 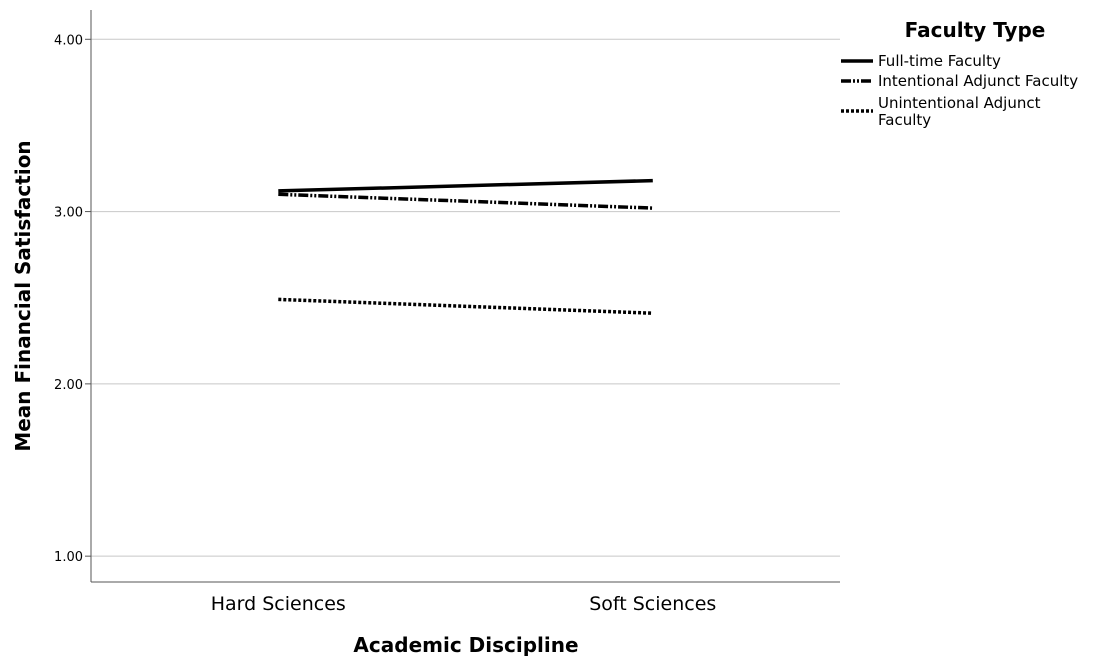 What do you see at coordinates (975, 30) in the screenshot?
I see `legend-title: Faculty Type` at bounding box center [975, 30].